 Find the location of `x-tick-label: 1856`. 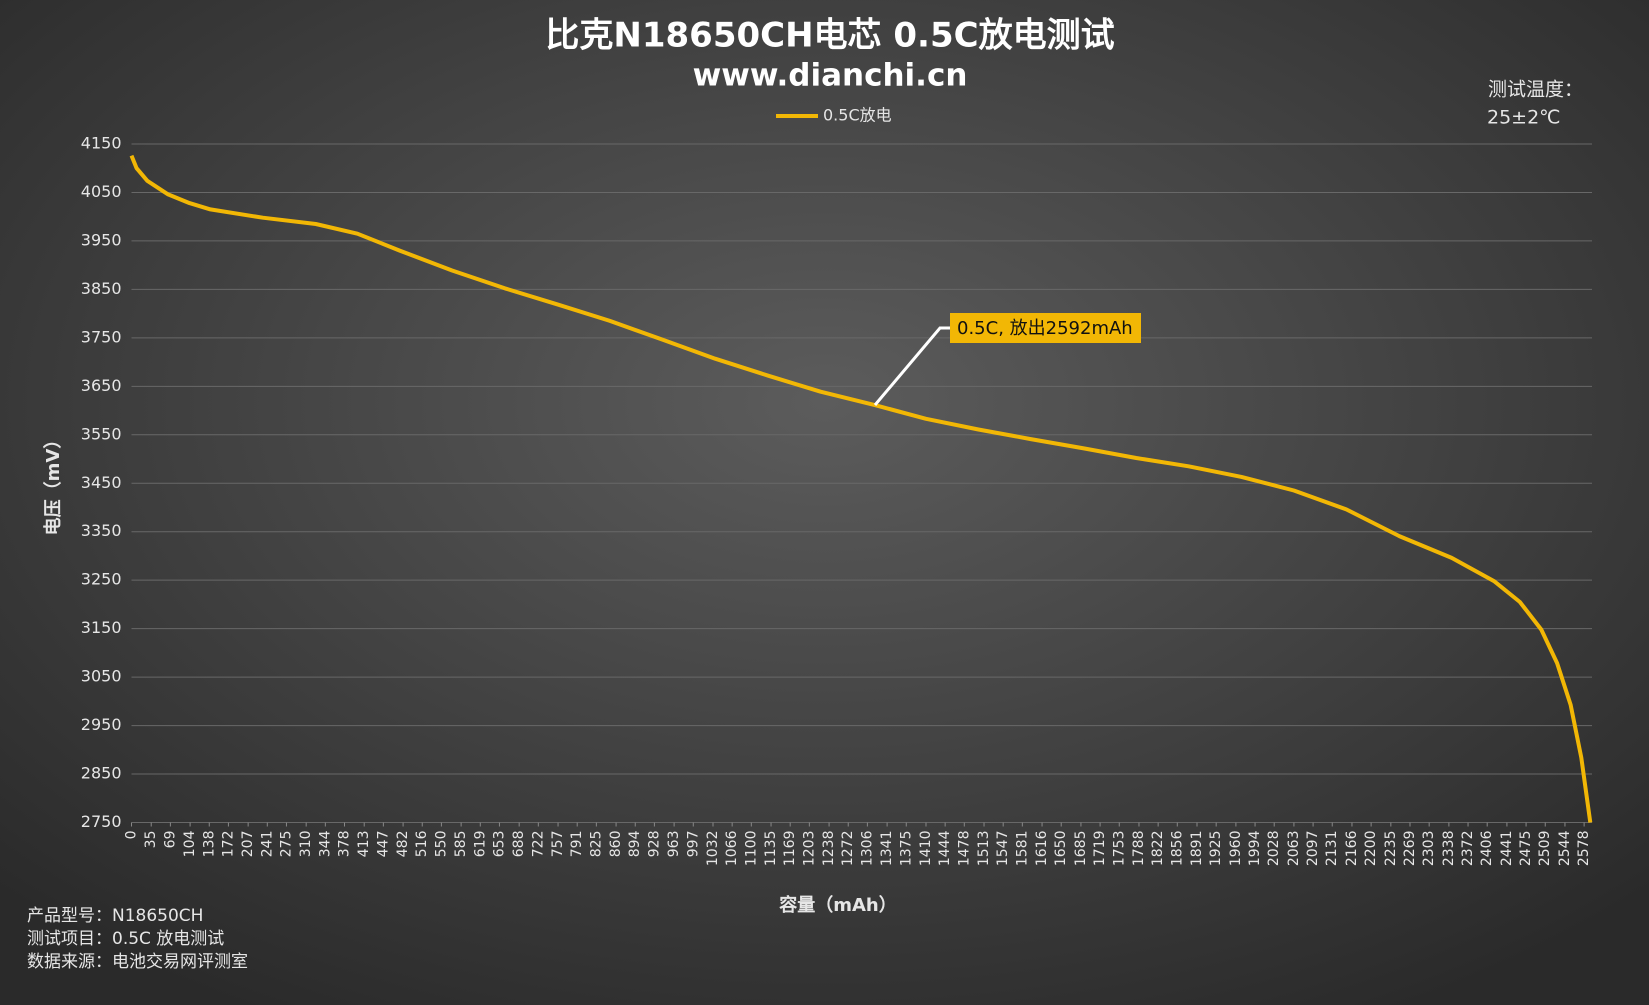

x-tick-label: 1856 is located at coordinates (1177, 848).